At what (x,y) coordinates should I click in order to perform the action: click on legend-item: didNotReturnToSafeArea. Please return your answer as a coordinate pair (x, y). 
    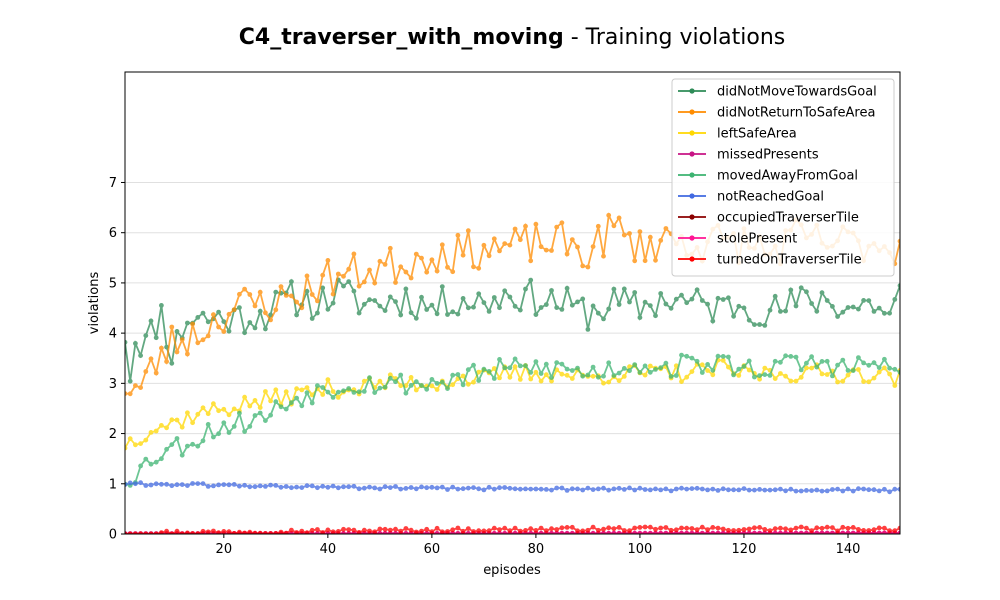
    Looking at the image, I should click on (776, 113).